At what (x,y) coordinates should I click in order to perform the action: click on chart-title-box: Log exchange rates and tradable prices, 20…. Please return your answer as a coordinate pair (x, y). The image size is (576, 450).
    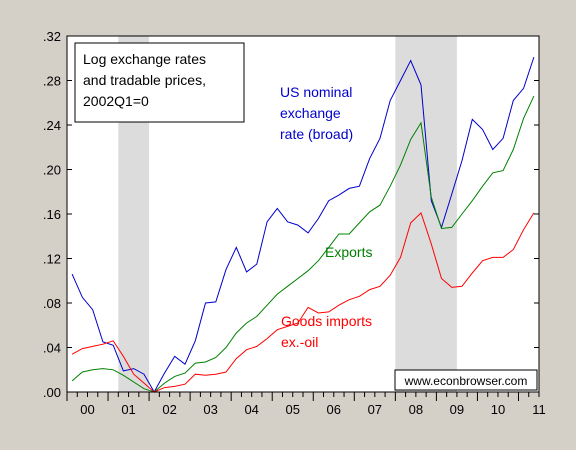
    Looking at the image, I should click on (159, 82).